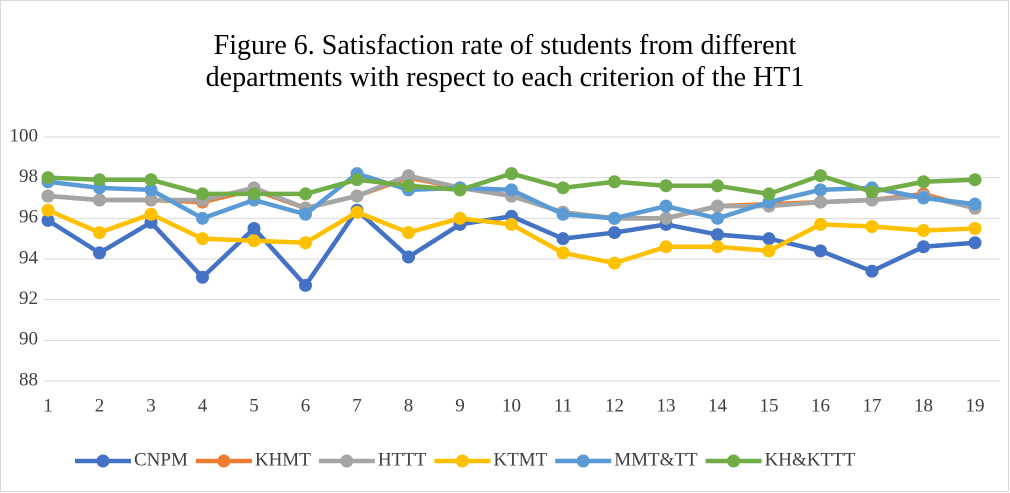  Describe the element at coordinates (666, 405) in the screenshot. I see `x-tick-label: 13` at that location.